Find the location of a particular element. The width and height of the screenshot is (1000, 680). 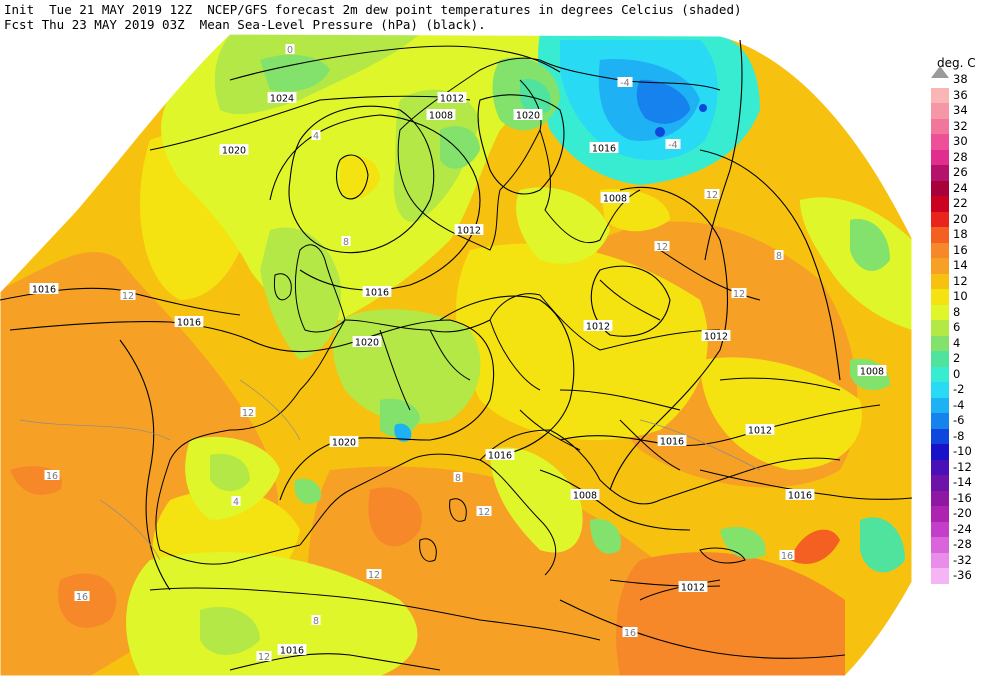

isobar-label: 1024 is located at coordinates (282, 99).